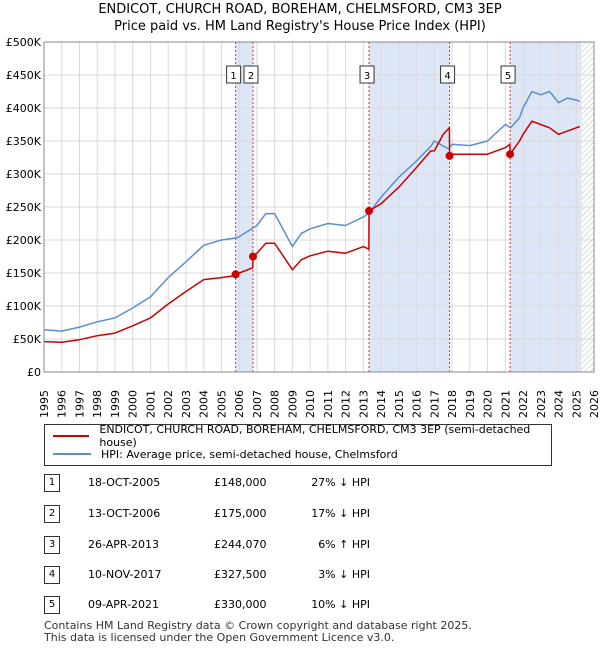 This screenshot has height=650, width=600. What do you see at coordinates (240, 574) in the screenshot?
I see `sale-price: £327,500` at bounding box center [240, 574].